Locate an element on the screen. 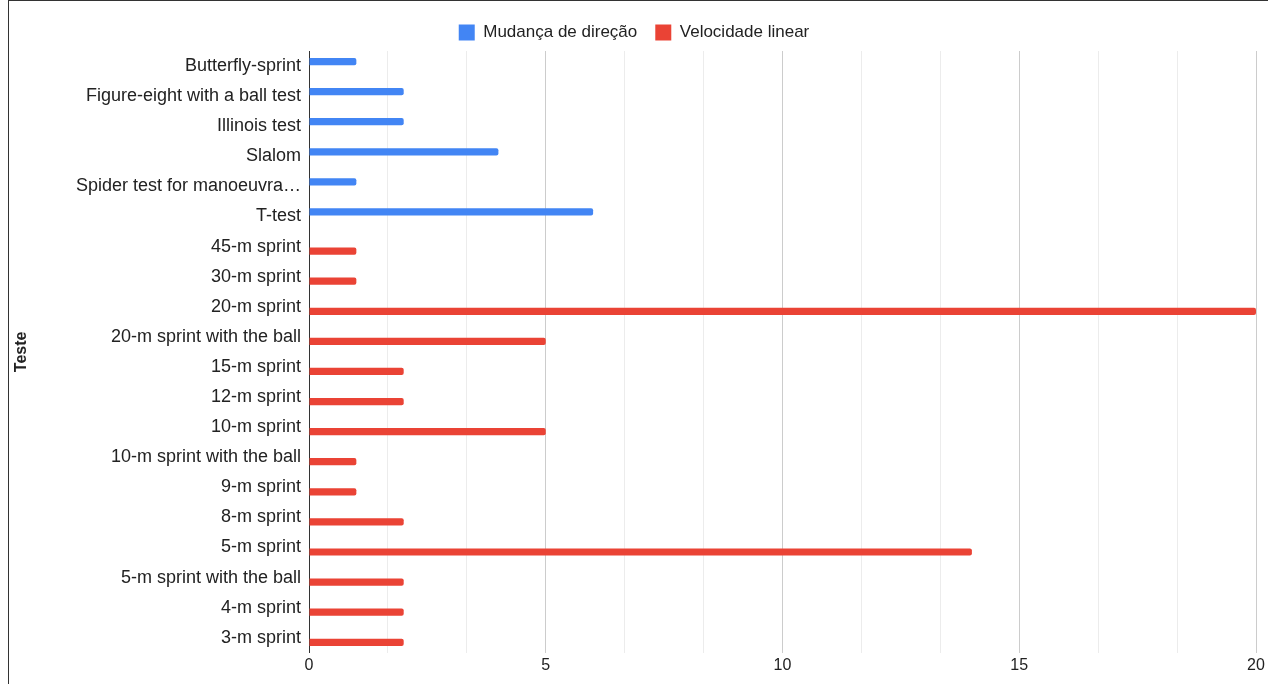  x-tick-label: 15 is located at coordinates (1019, 664).